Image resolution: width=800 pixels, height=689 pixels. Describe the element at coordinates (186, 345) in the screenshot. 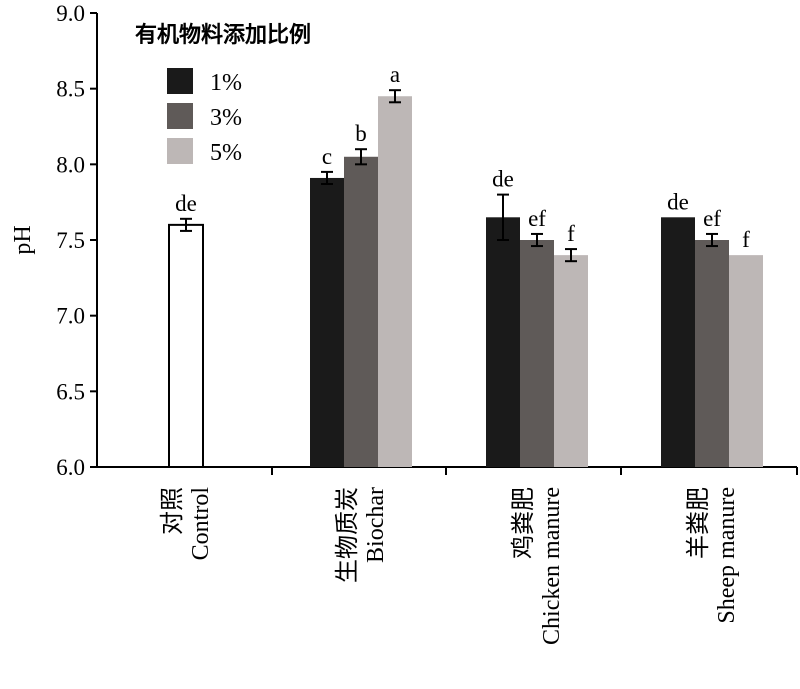

I see `bar-control` at that location.